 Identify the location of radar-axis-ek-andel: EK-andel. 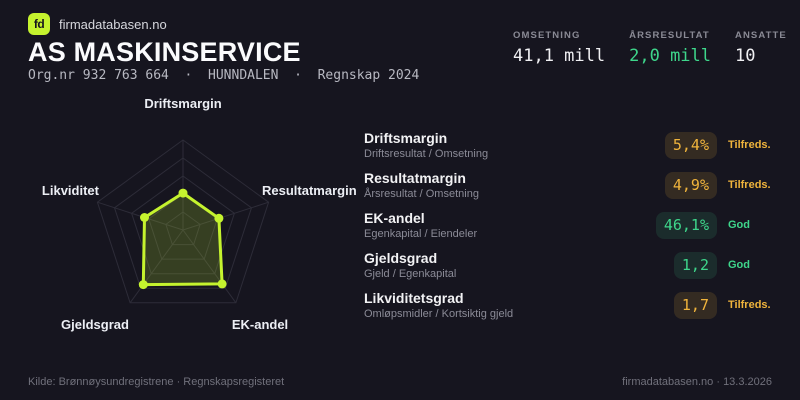
(260, 324).